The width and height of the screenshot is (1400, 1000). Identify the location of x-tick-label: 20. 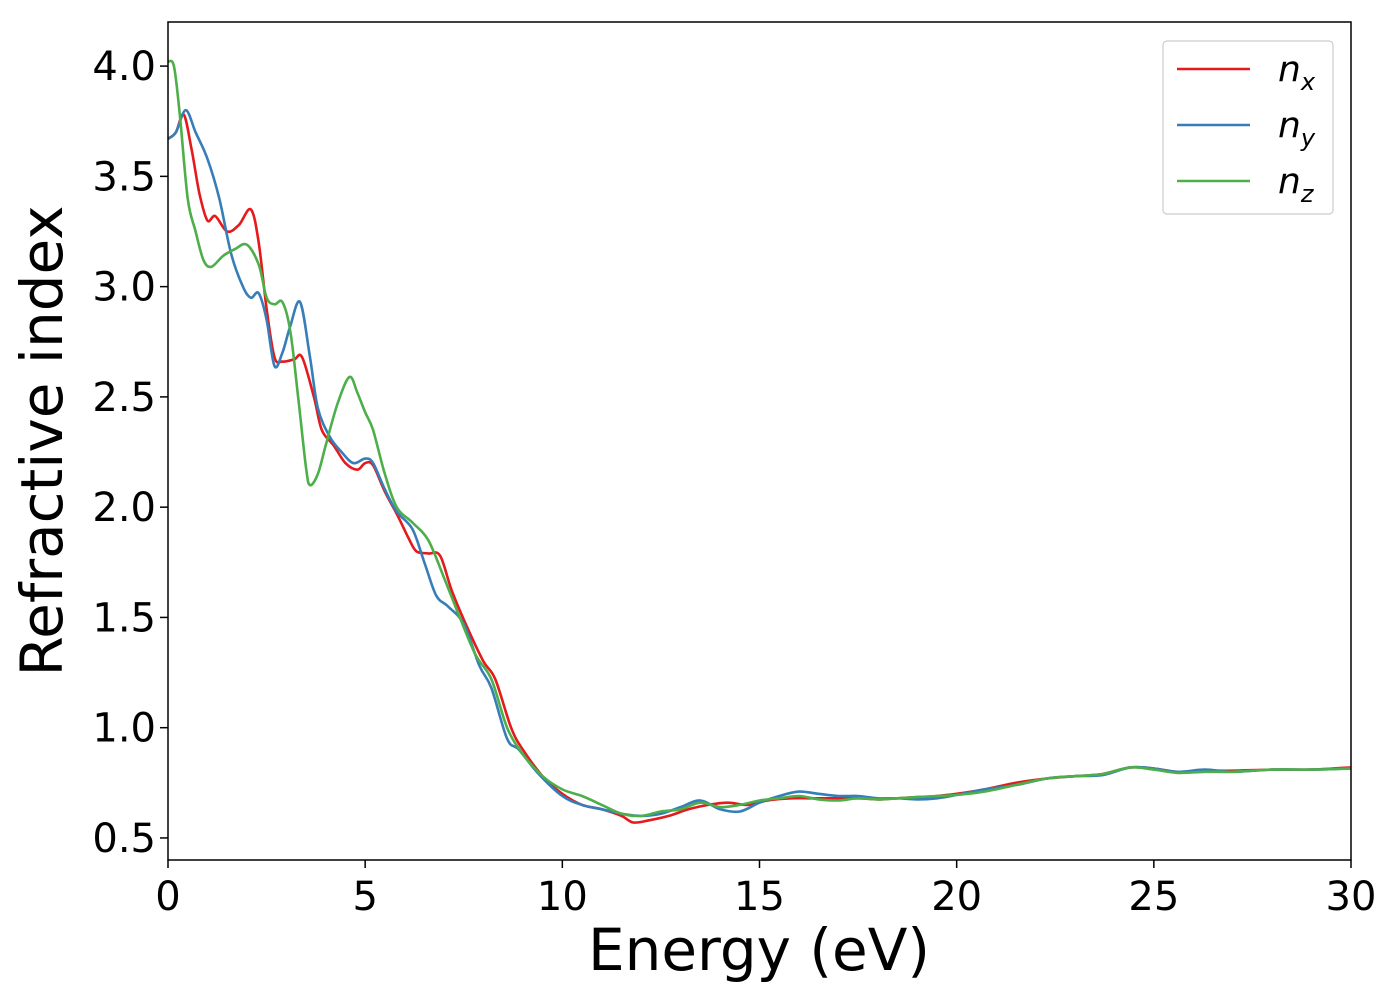
(956, 897).